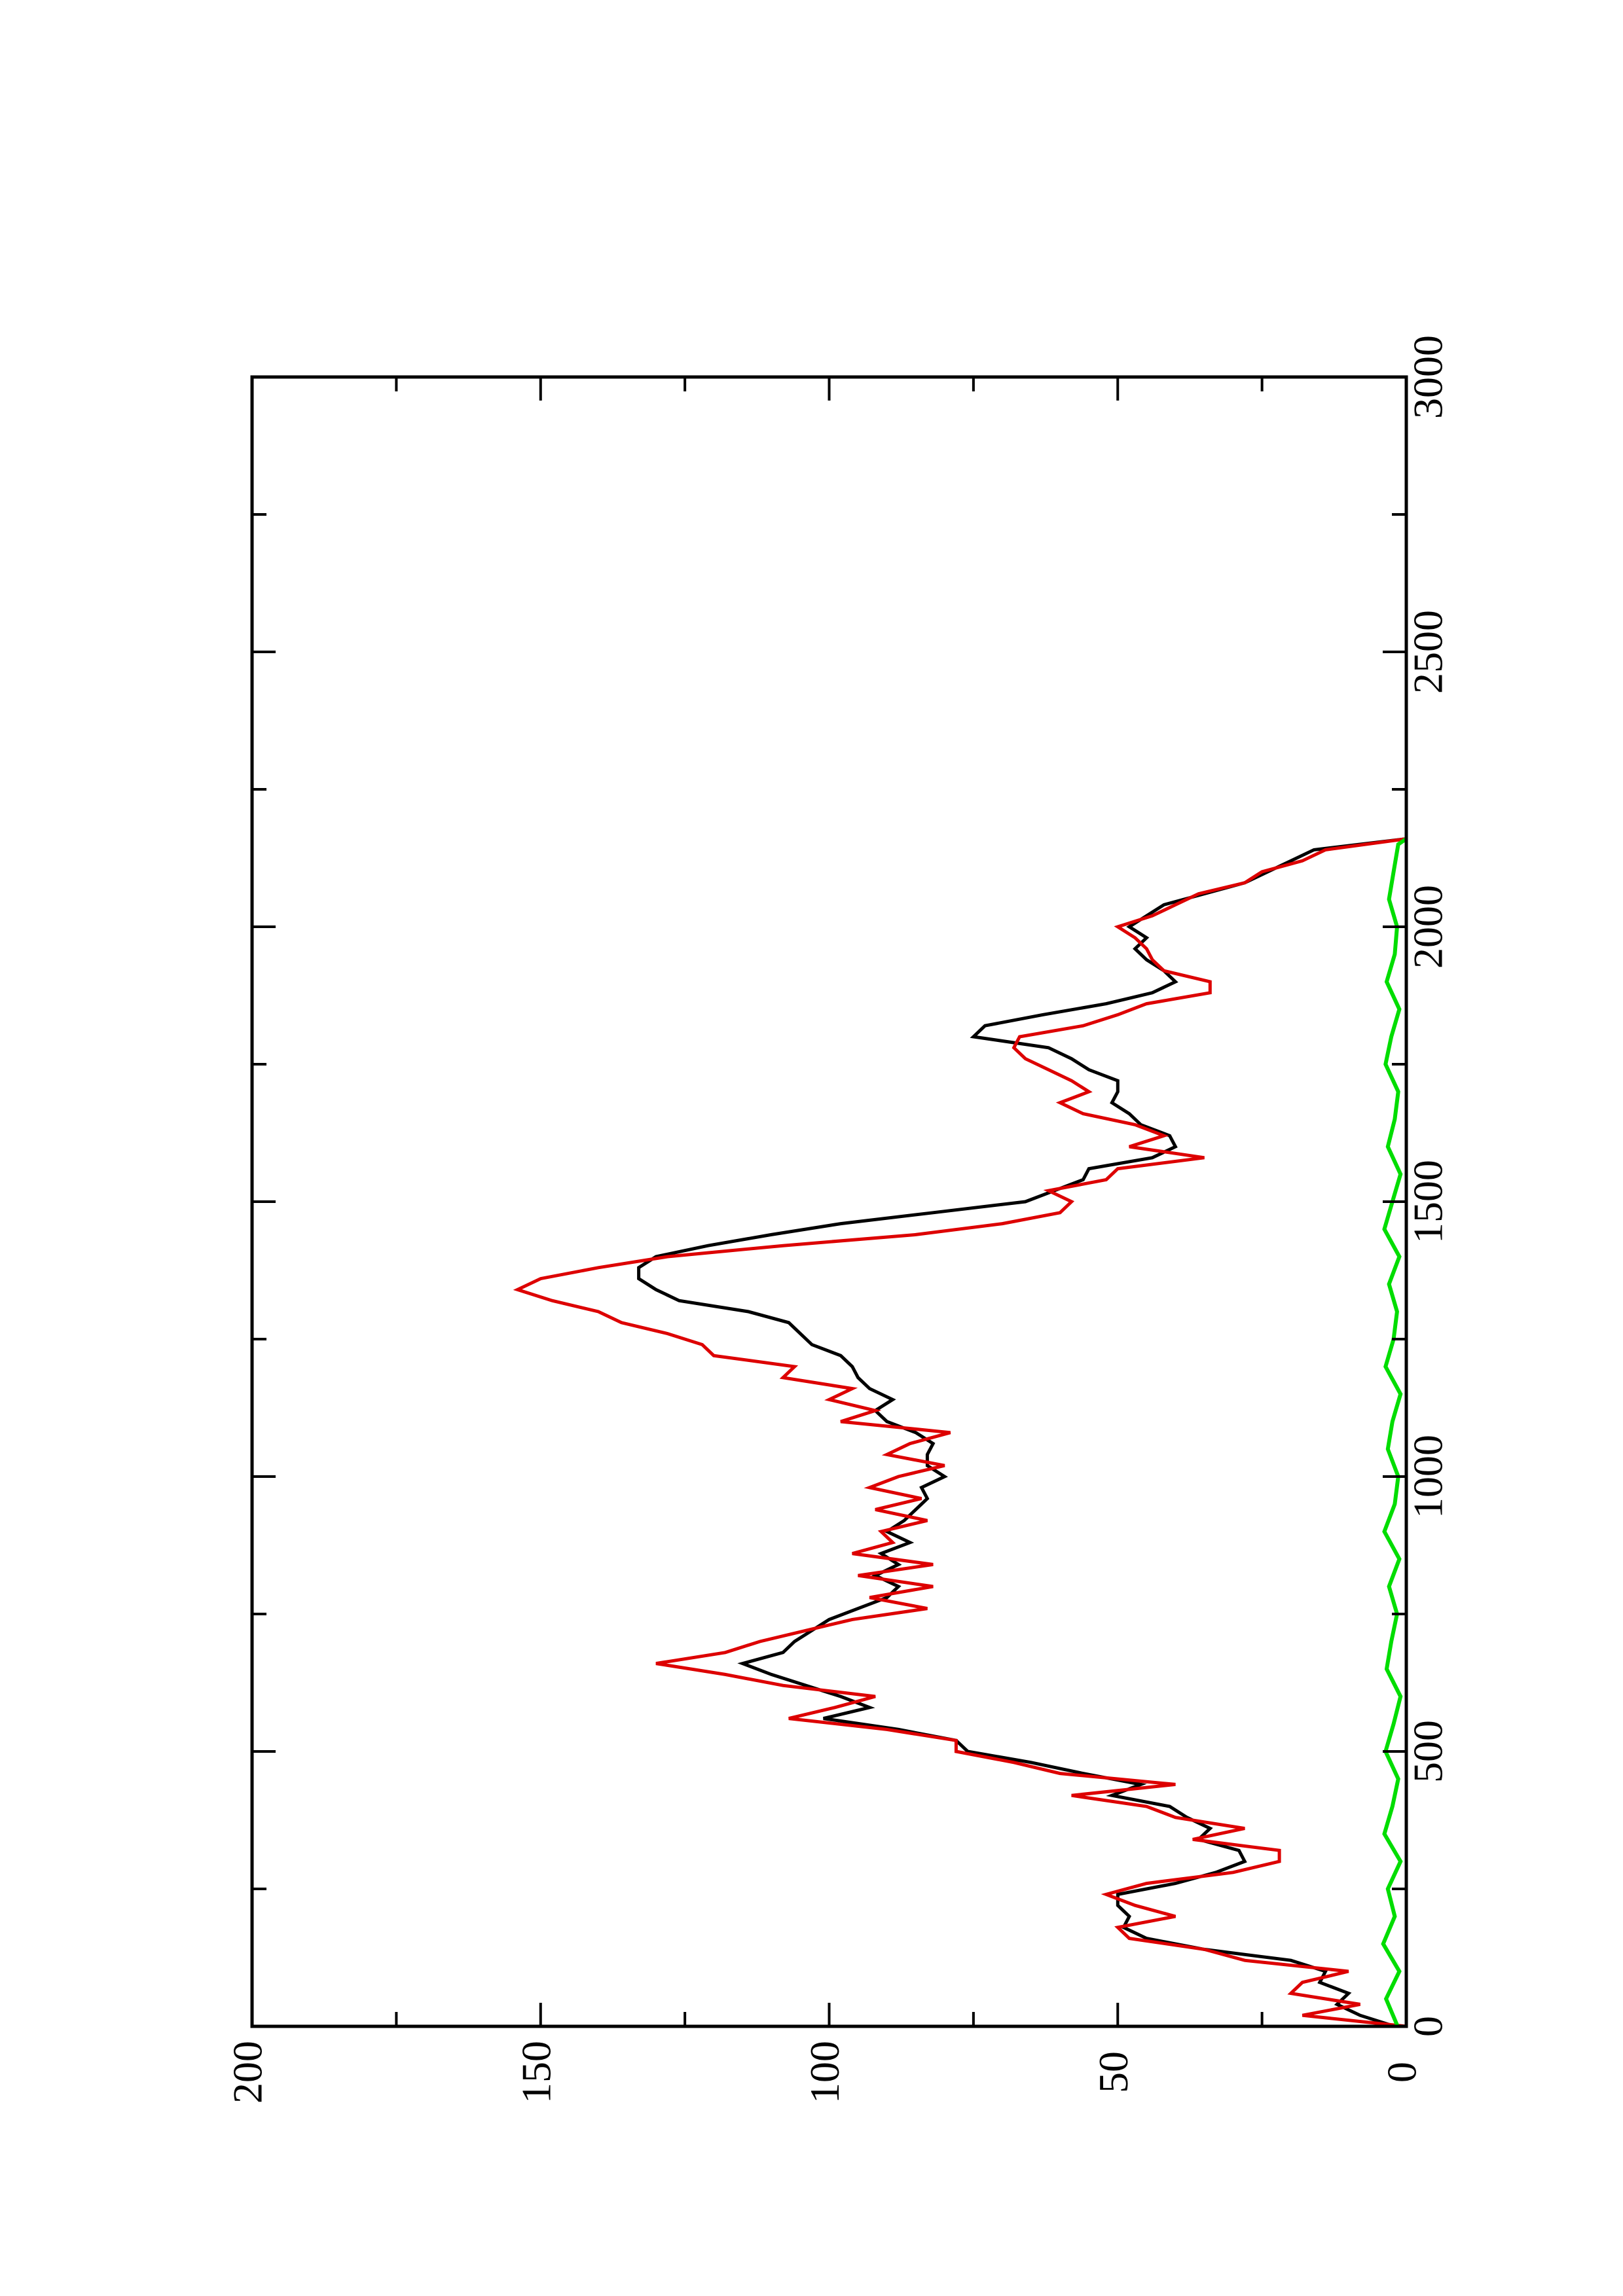 The height and width of the screenshot is (2296, 1623). Describe the element at coordinates (824, 2072) in the screenshot. I see `y-tick-label: 100` at that location.